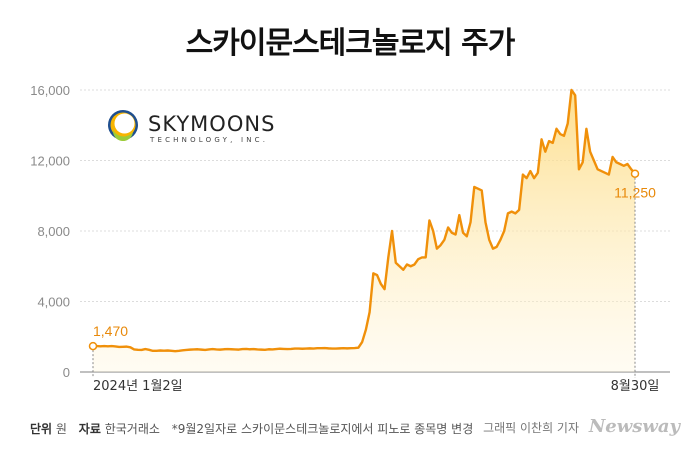 This screenshot has height=450, width=700. Describe the element at coordinates (209, 140) in the screenshot. I see `logo-subtitle: TECHNOLOGY, INC.` at that location.